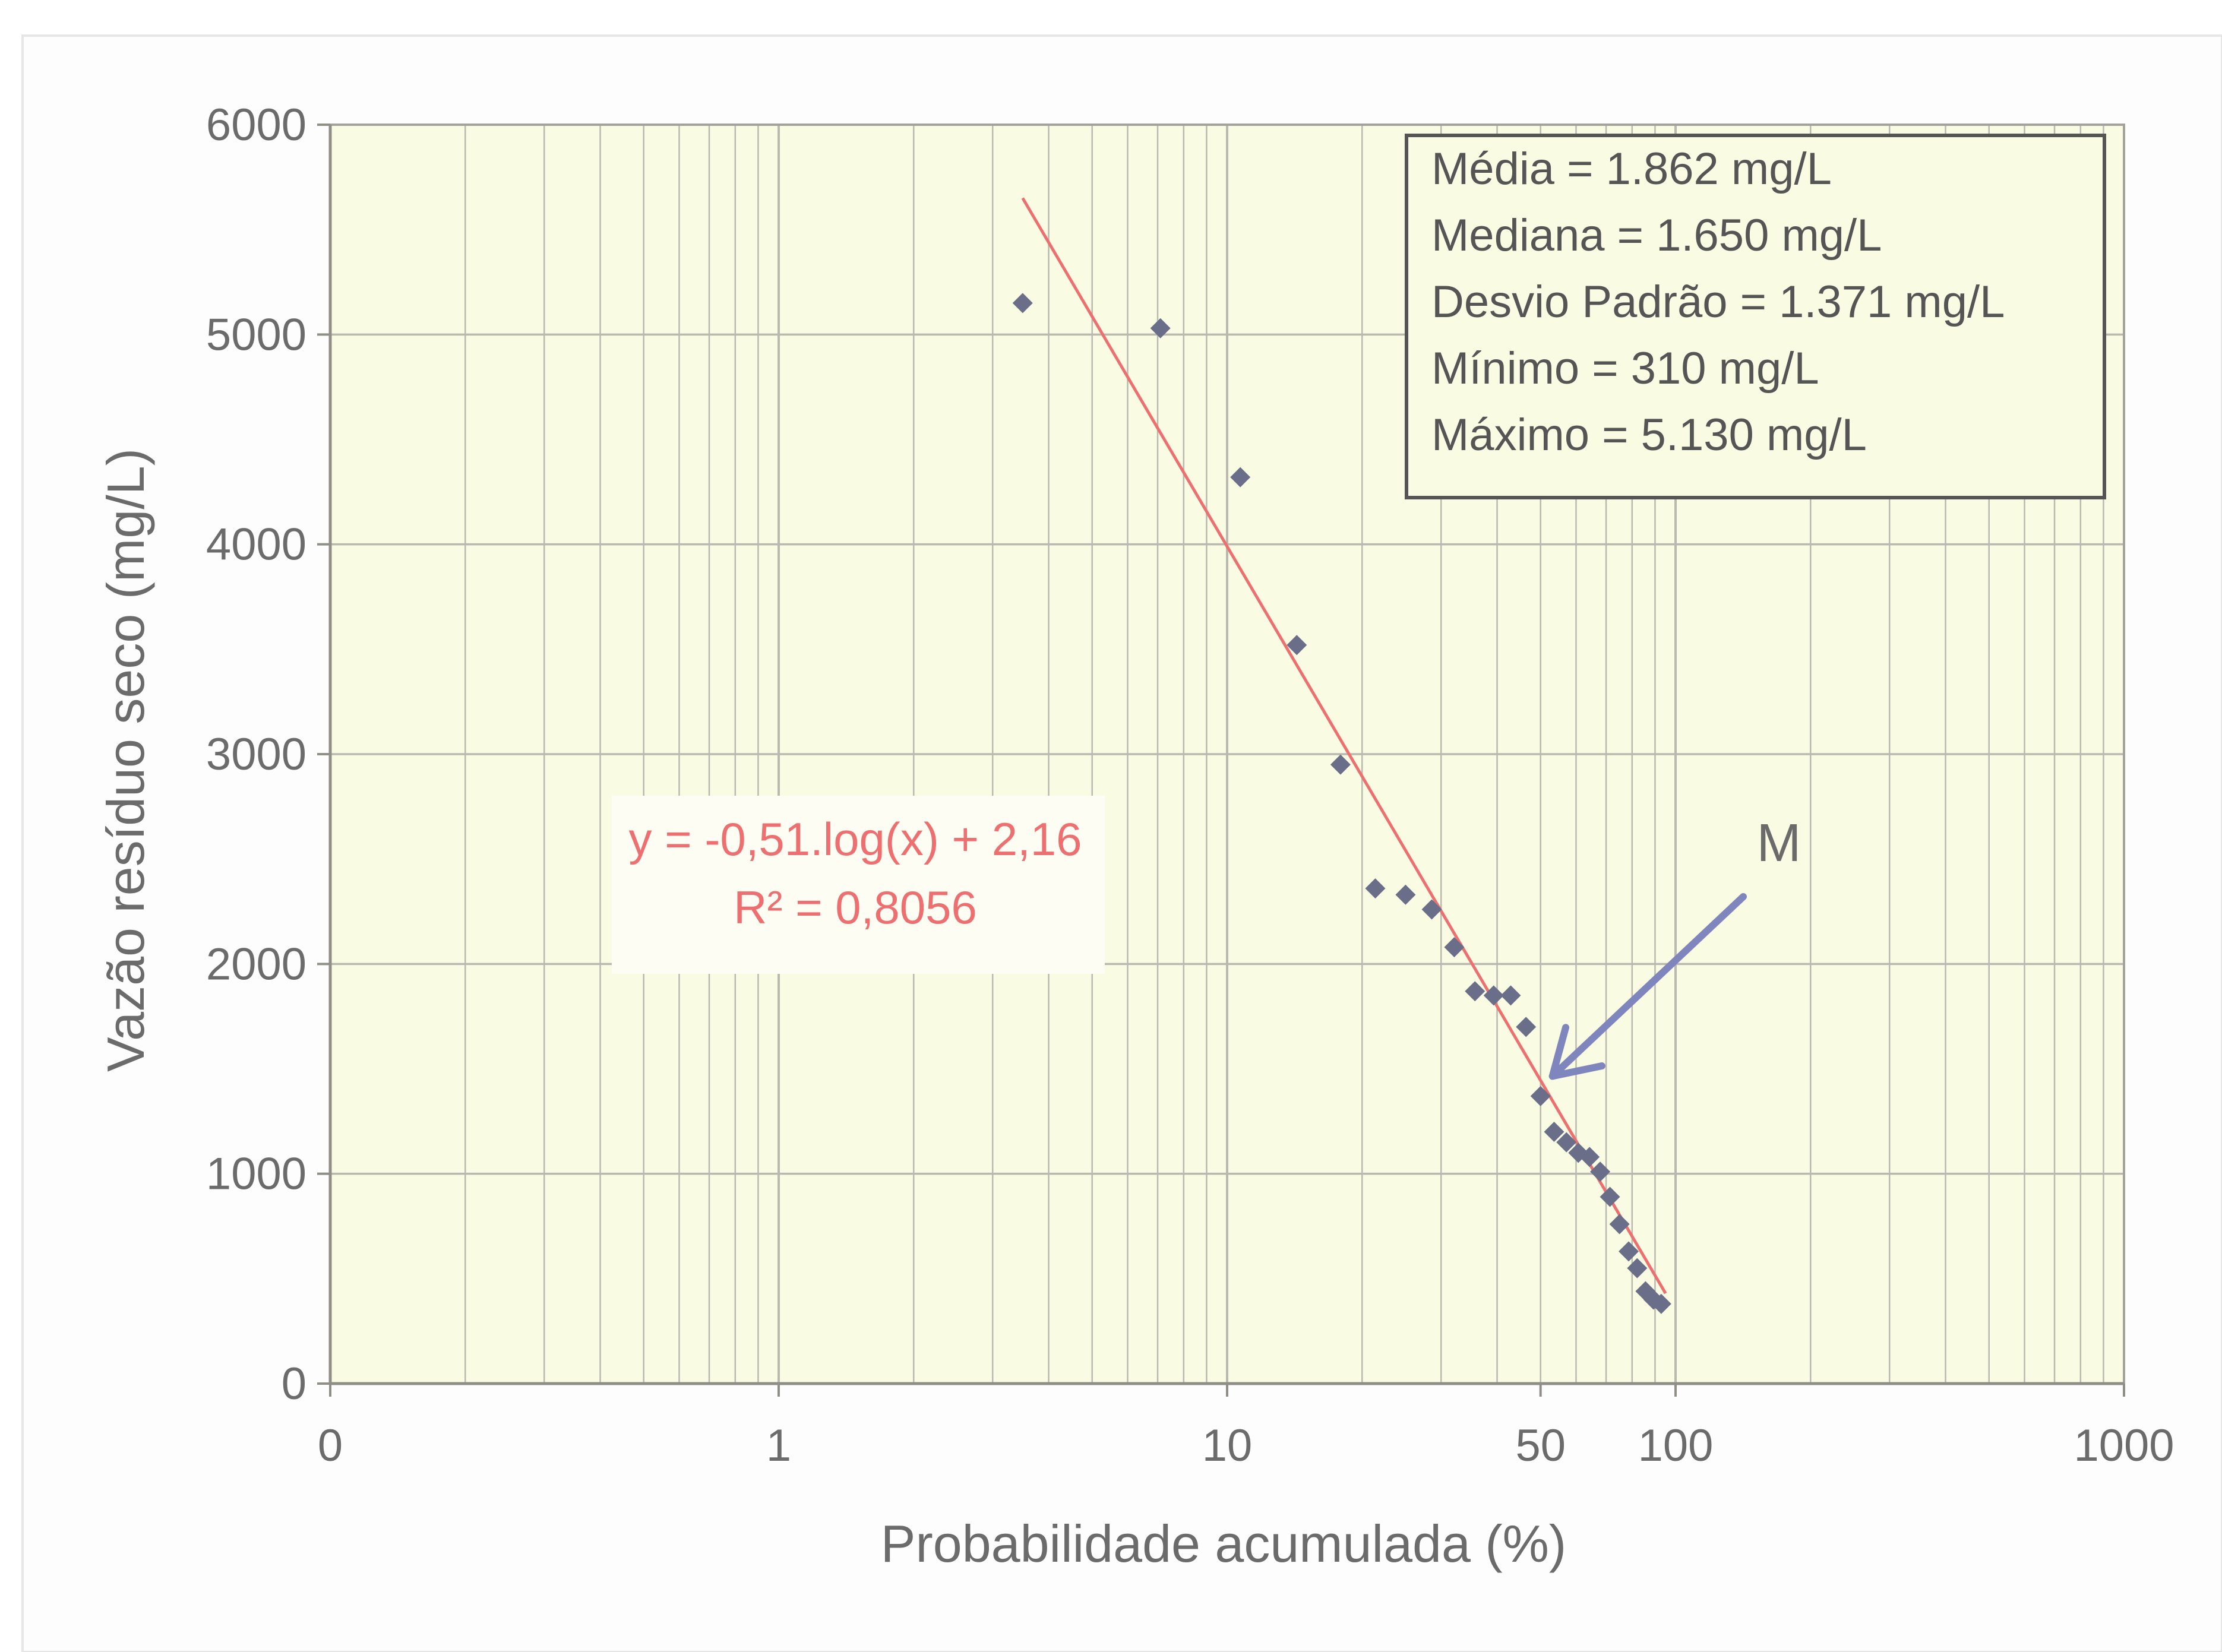 Image resolution: width=2222 pixels, height=1652 pixels. I want to click on equation-box, so click(858, 885).